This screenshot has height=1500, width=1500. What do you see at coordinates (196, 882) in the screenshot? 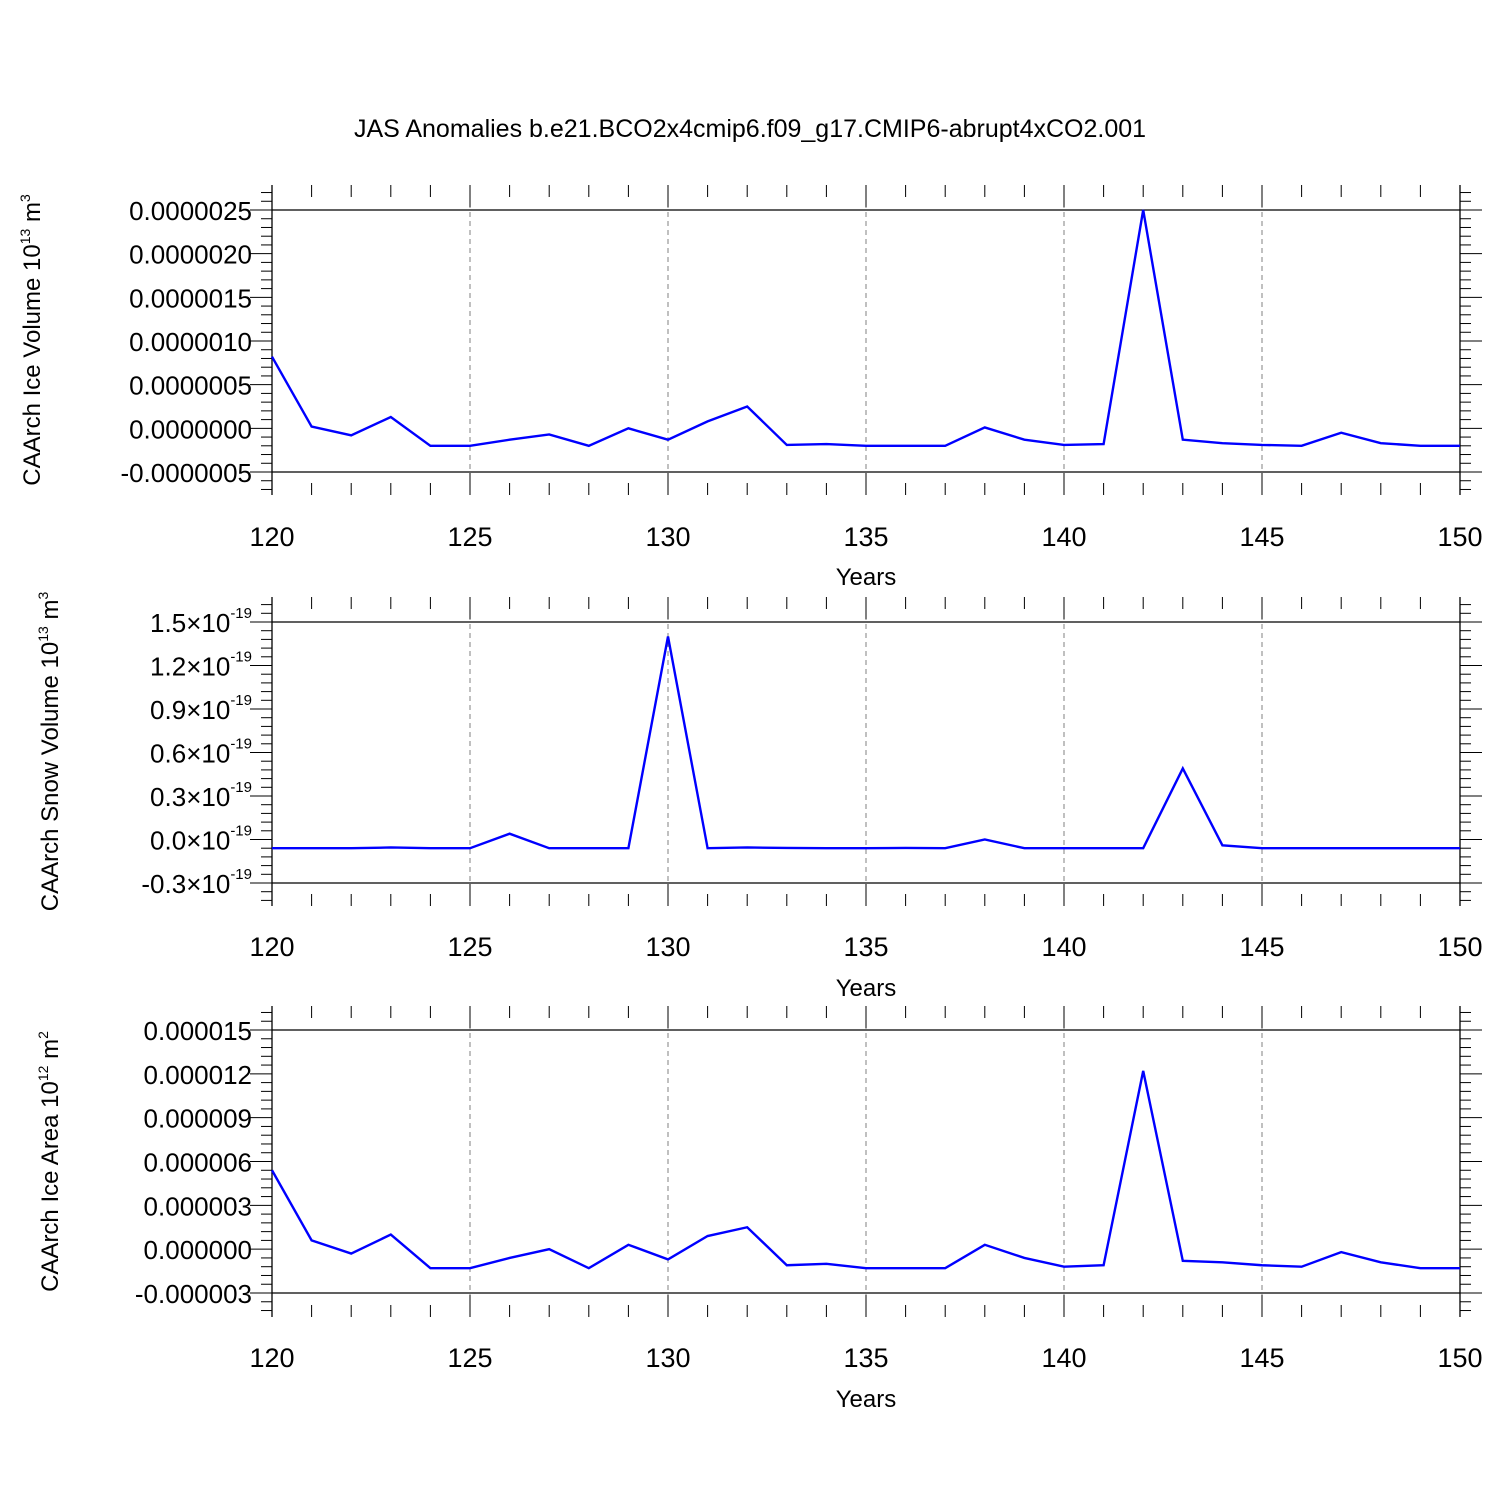
I see `y-tick-label: -0.3×10⁻¹⁹` at bounding box center [196, 882].